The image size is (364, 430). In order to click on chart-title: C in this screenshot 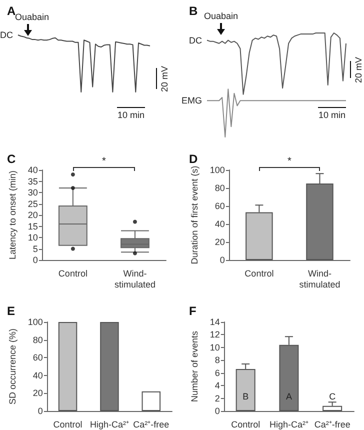, I will do `click(11, 159)`.